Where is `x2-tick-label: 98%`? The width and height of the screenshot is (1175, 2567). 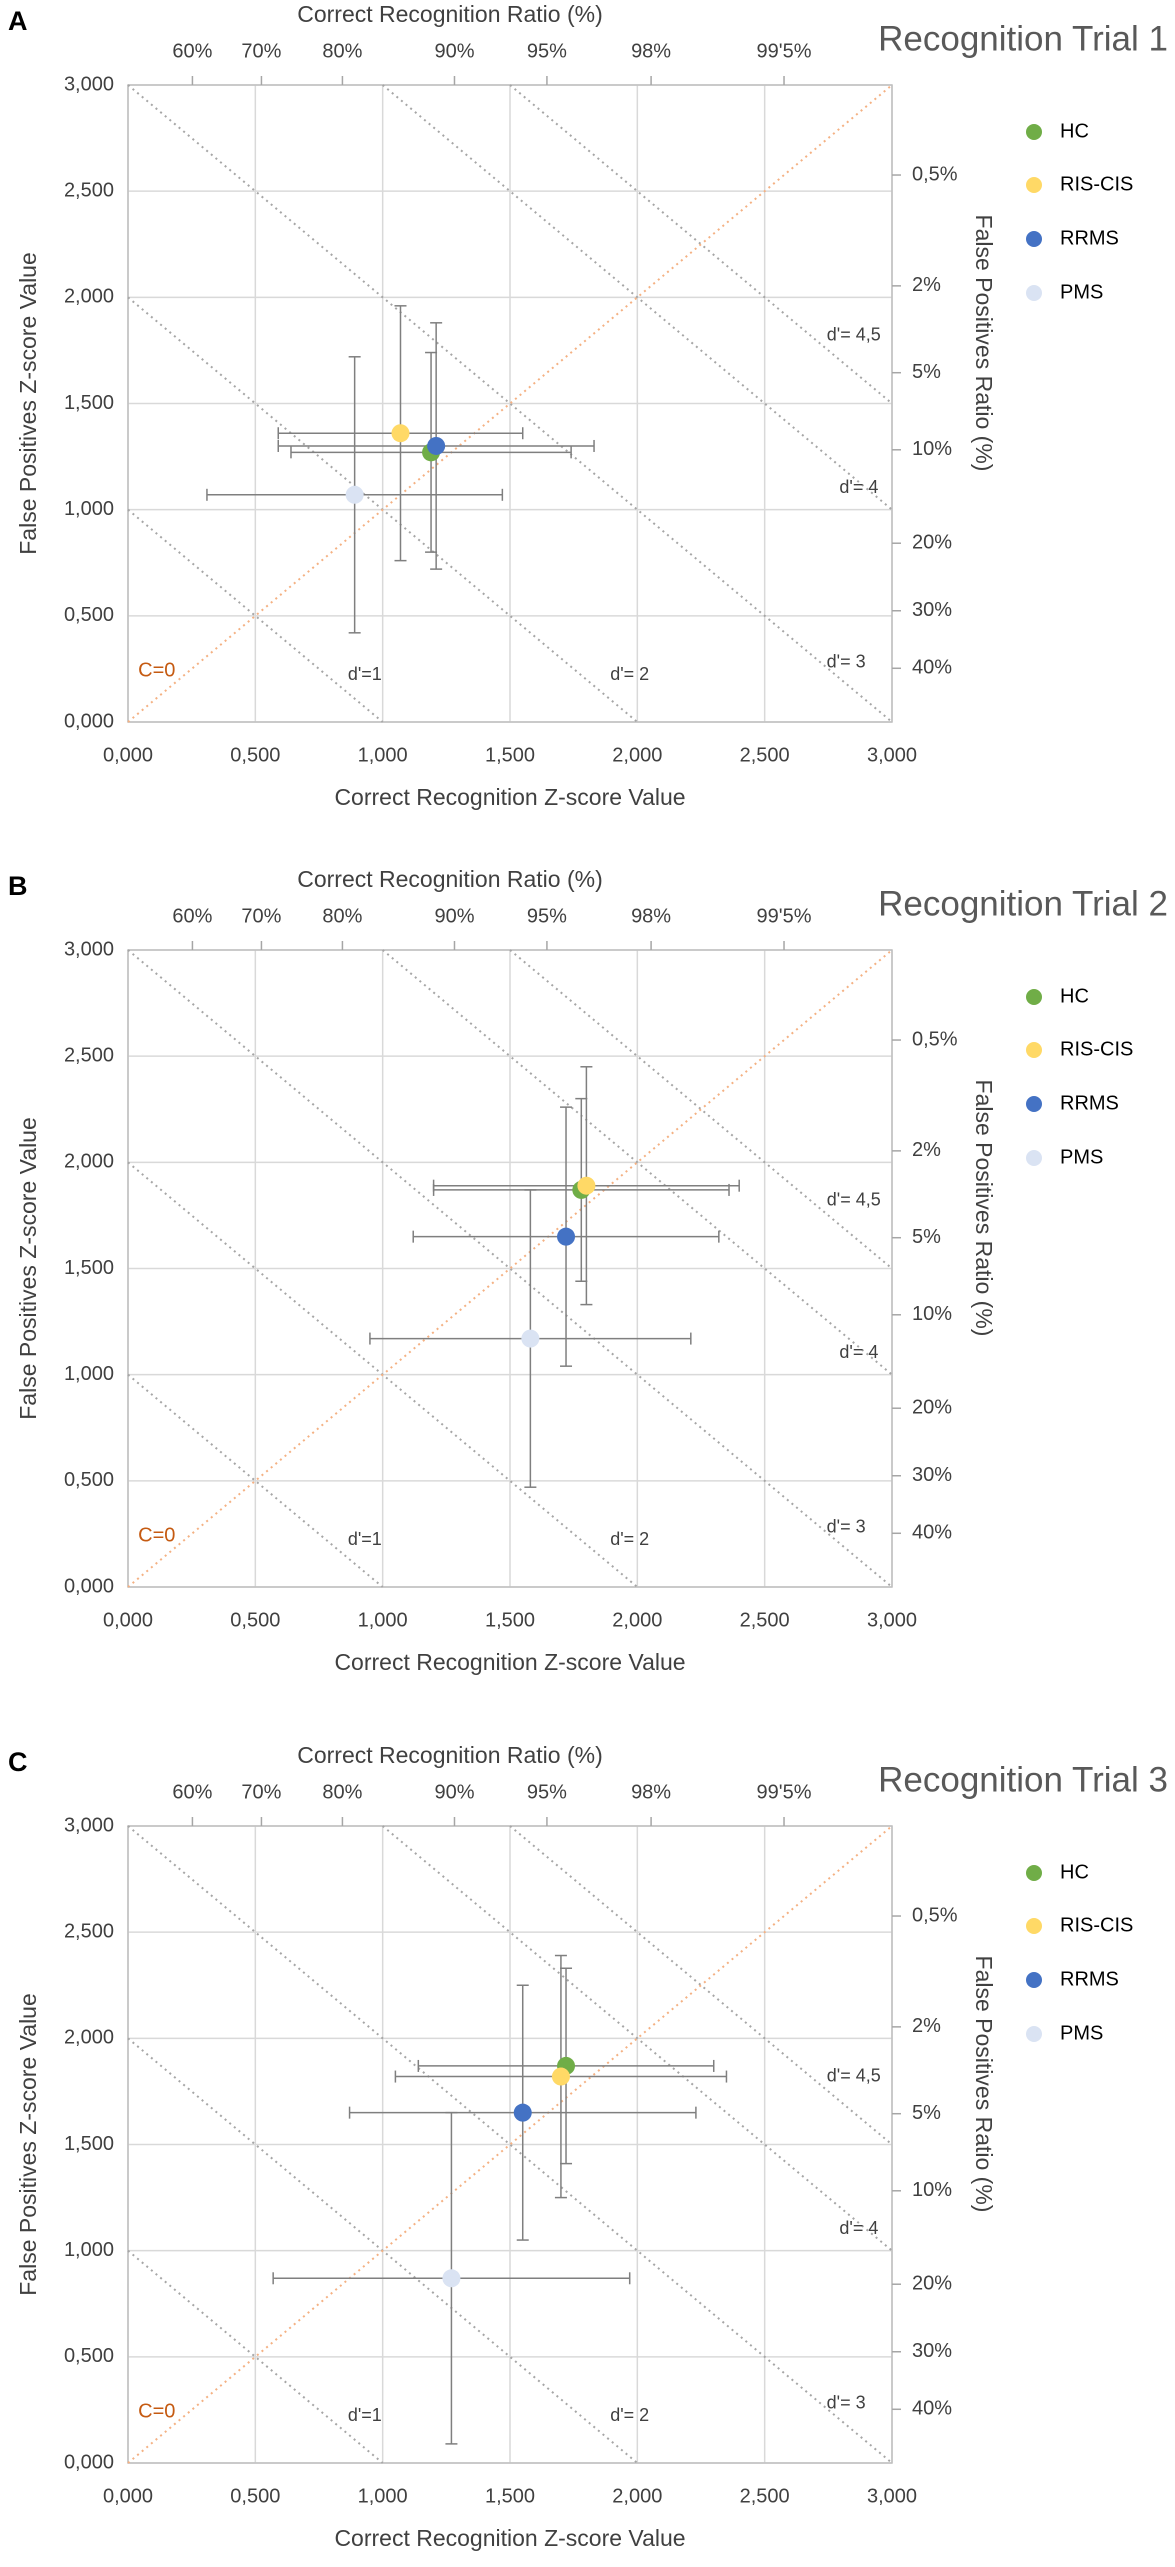 x2-tick-label: 98% is located at coordinates (651, 51).